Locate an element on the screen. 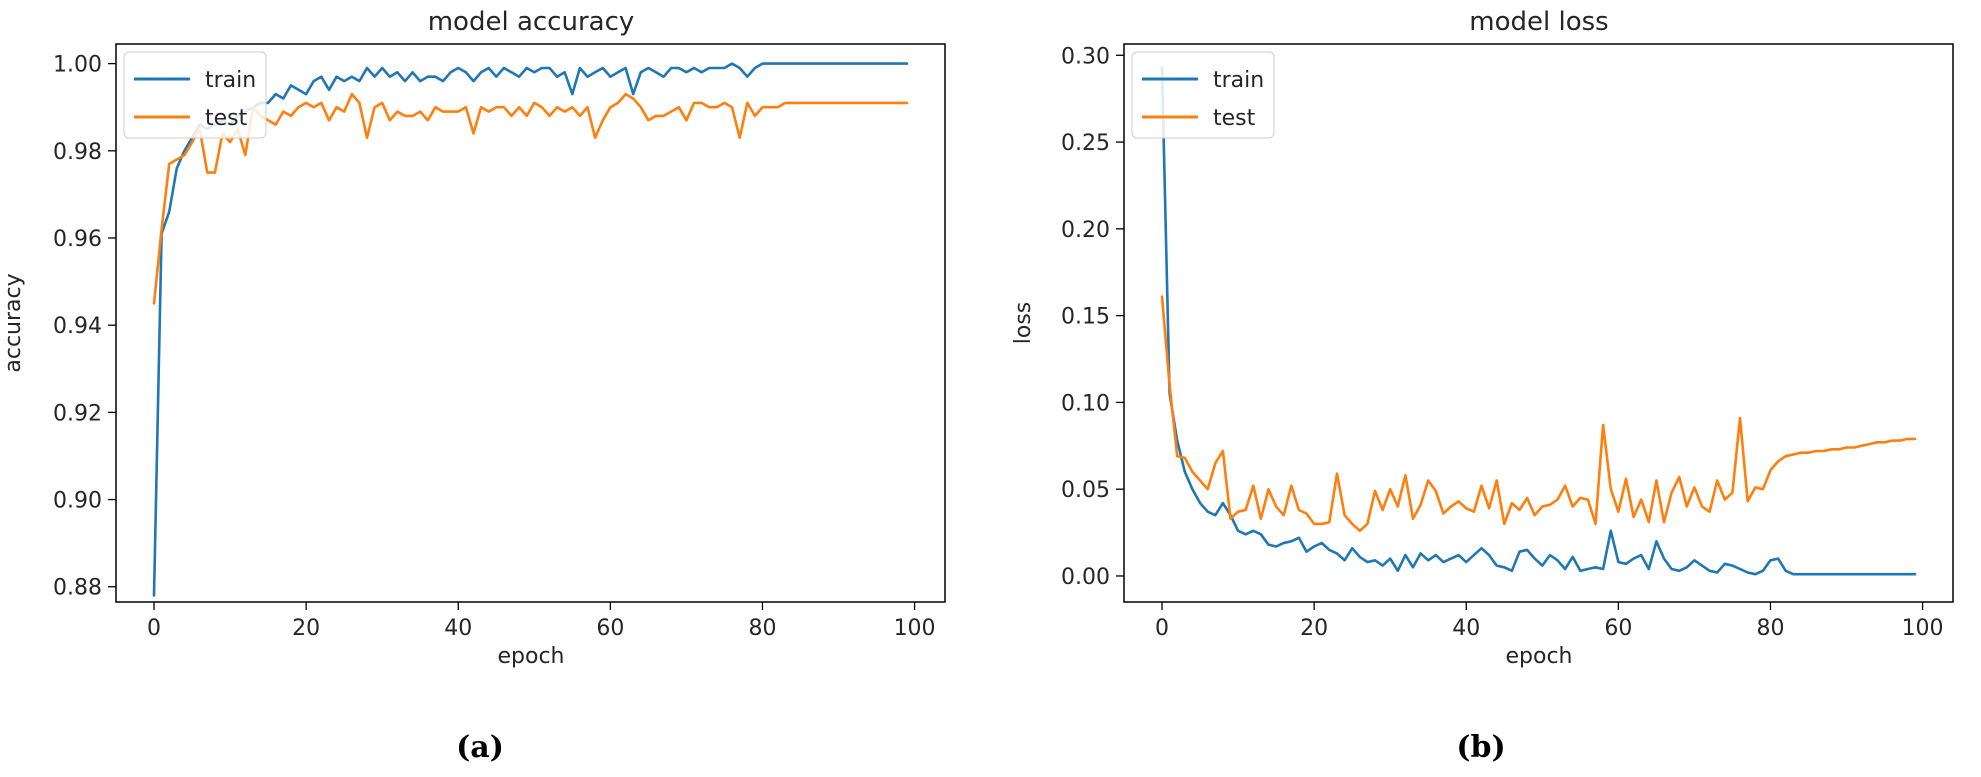  accuracy-chart-title: model accuracy is located at coordinates (531, 22).